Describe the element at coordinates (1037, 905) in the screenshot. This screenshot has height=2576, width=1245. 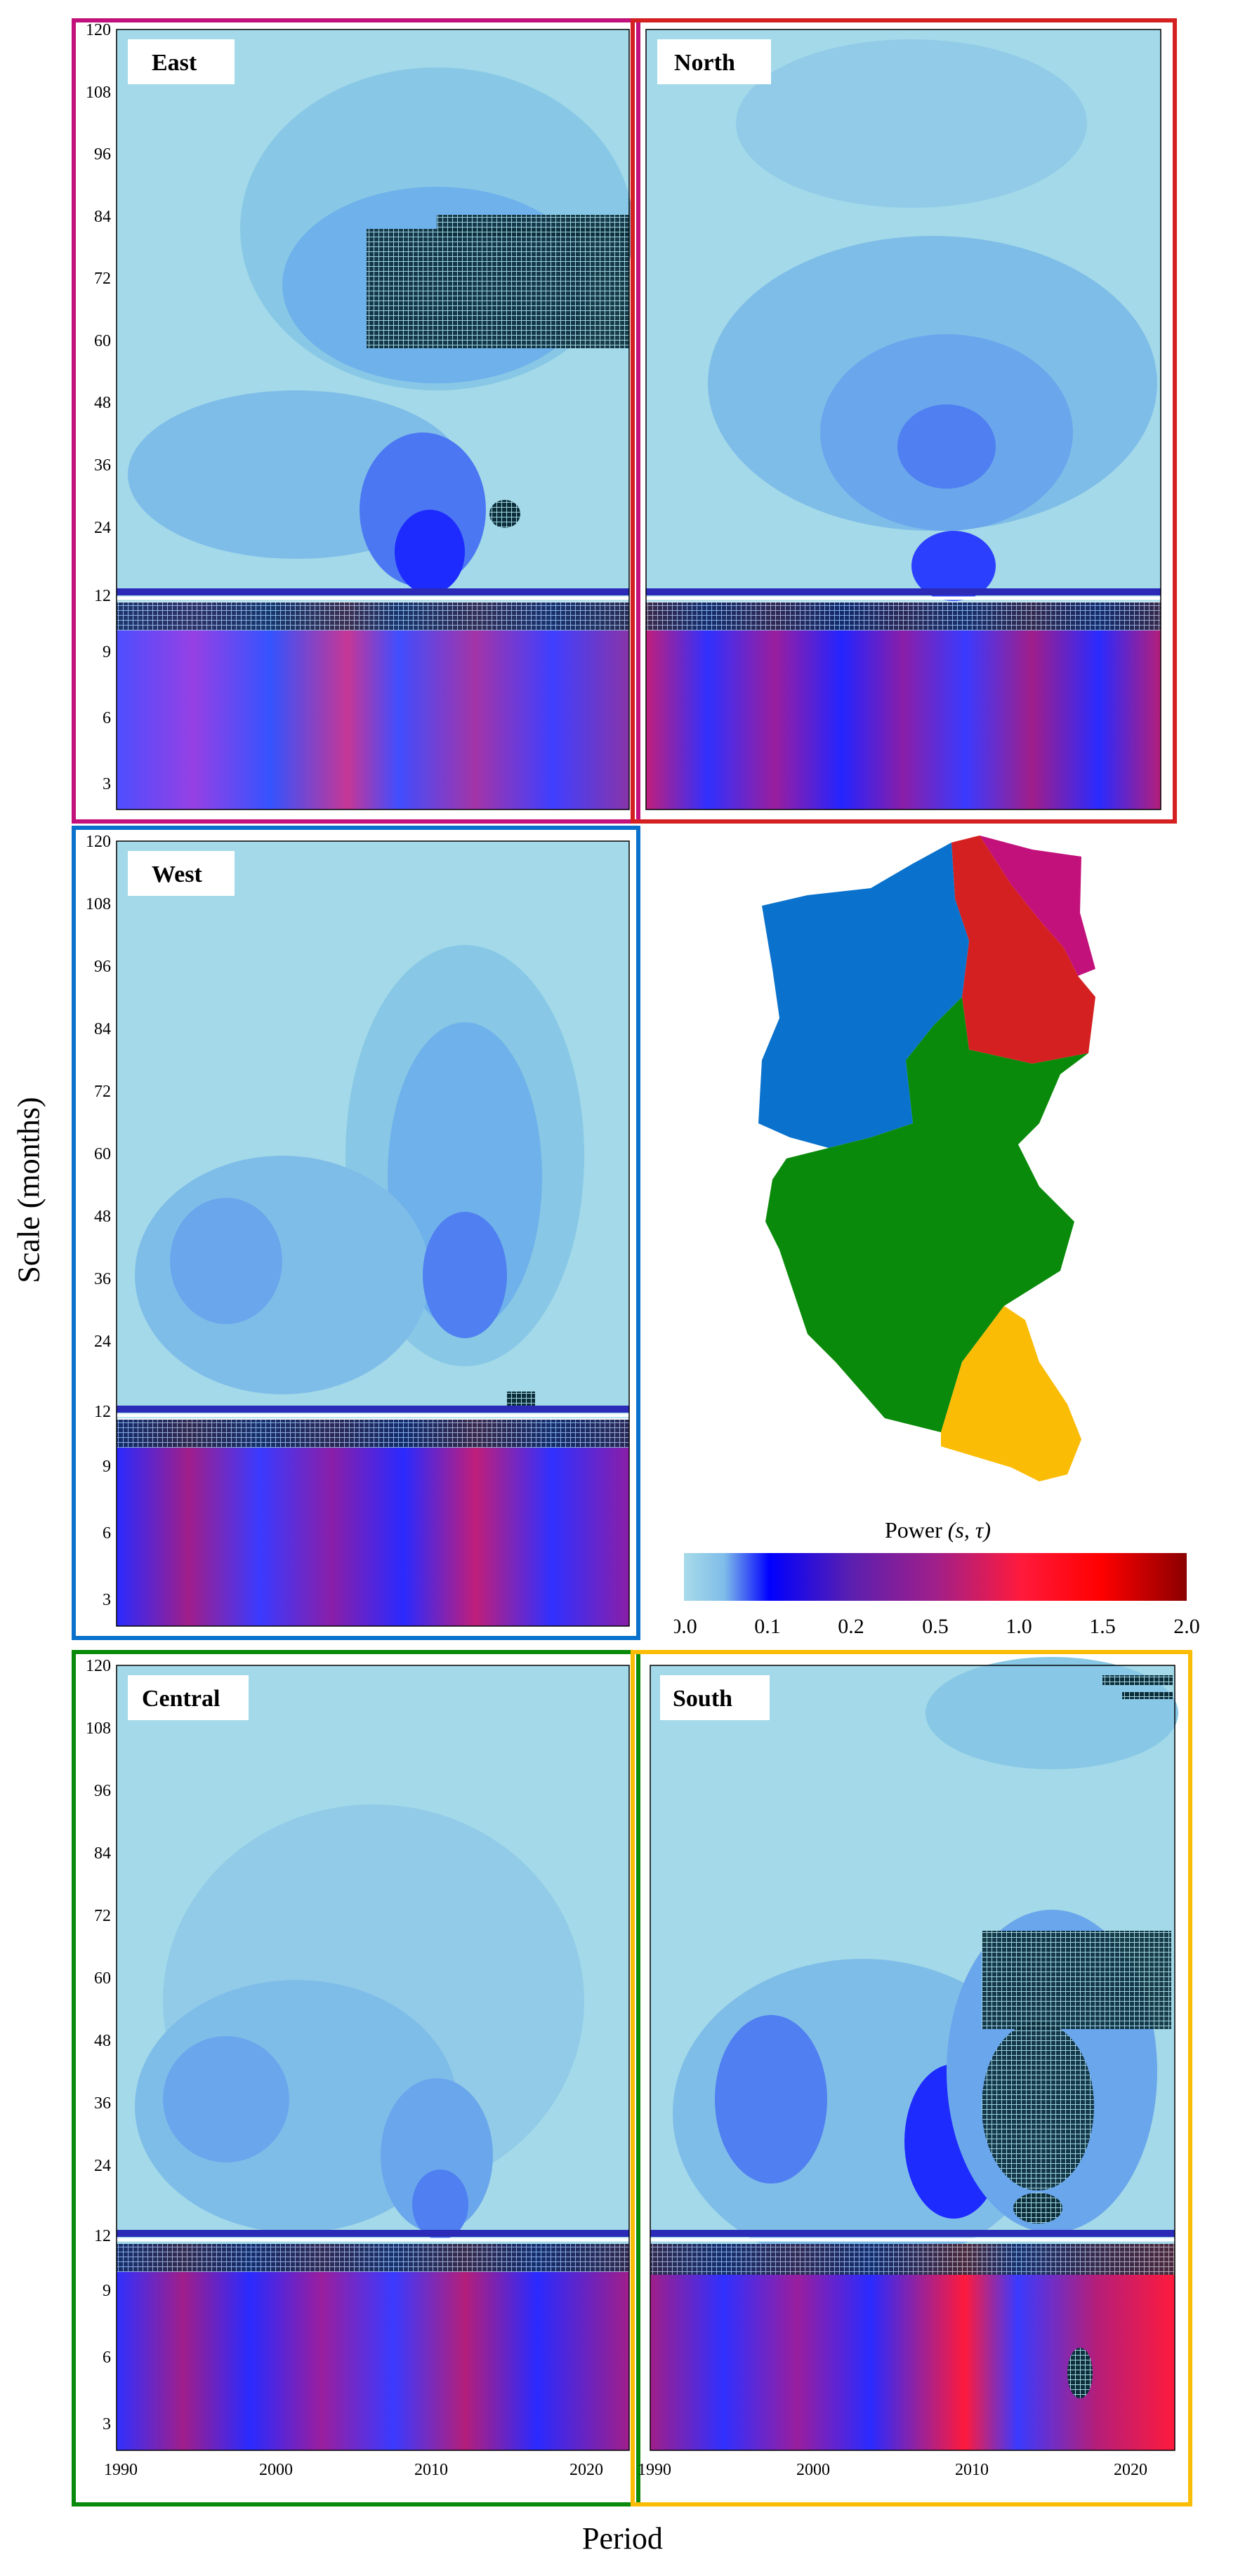
I see `map-region-east` at that location.